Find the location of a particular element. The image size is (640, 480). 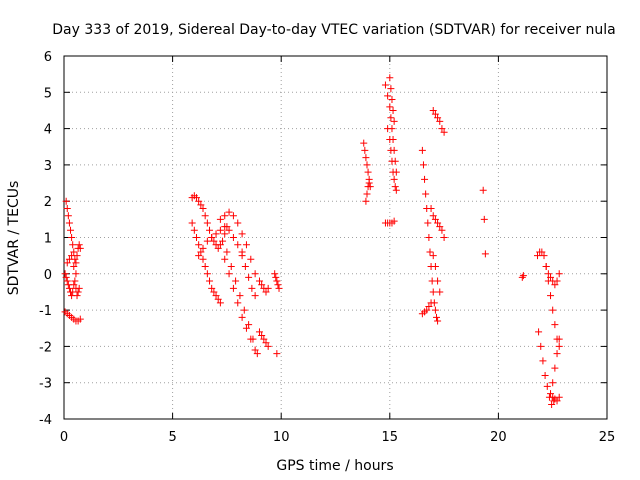

series-arc-6e is located at coordinates (552, 276).